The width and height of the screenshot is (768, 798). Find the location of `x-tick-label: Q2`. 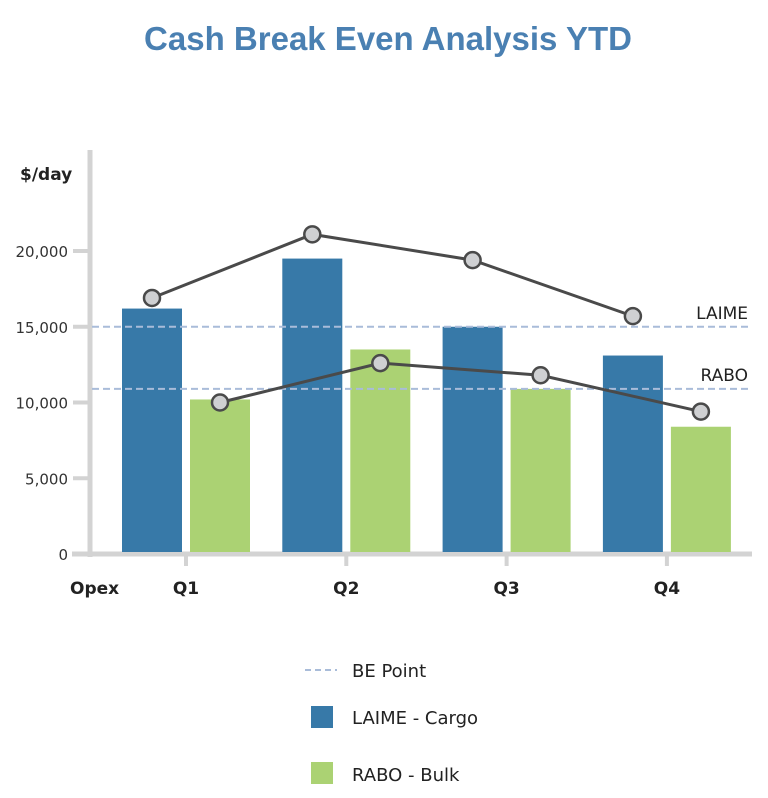

x-tick-label: Q2 is located at coordinates (346, 589).